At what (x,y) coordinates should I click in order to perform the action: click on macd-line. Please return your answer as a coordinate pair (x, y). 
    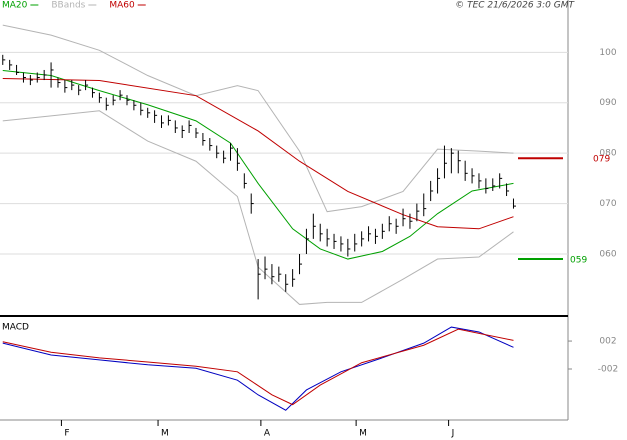
    Looking at the image, I should click on (258, 367).